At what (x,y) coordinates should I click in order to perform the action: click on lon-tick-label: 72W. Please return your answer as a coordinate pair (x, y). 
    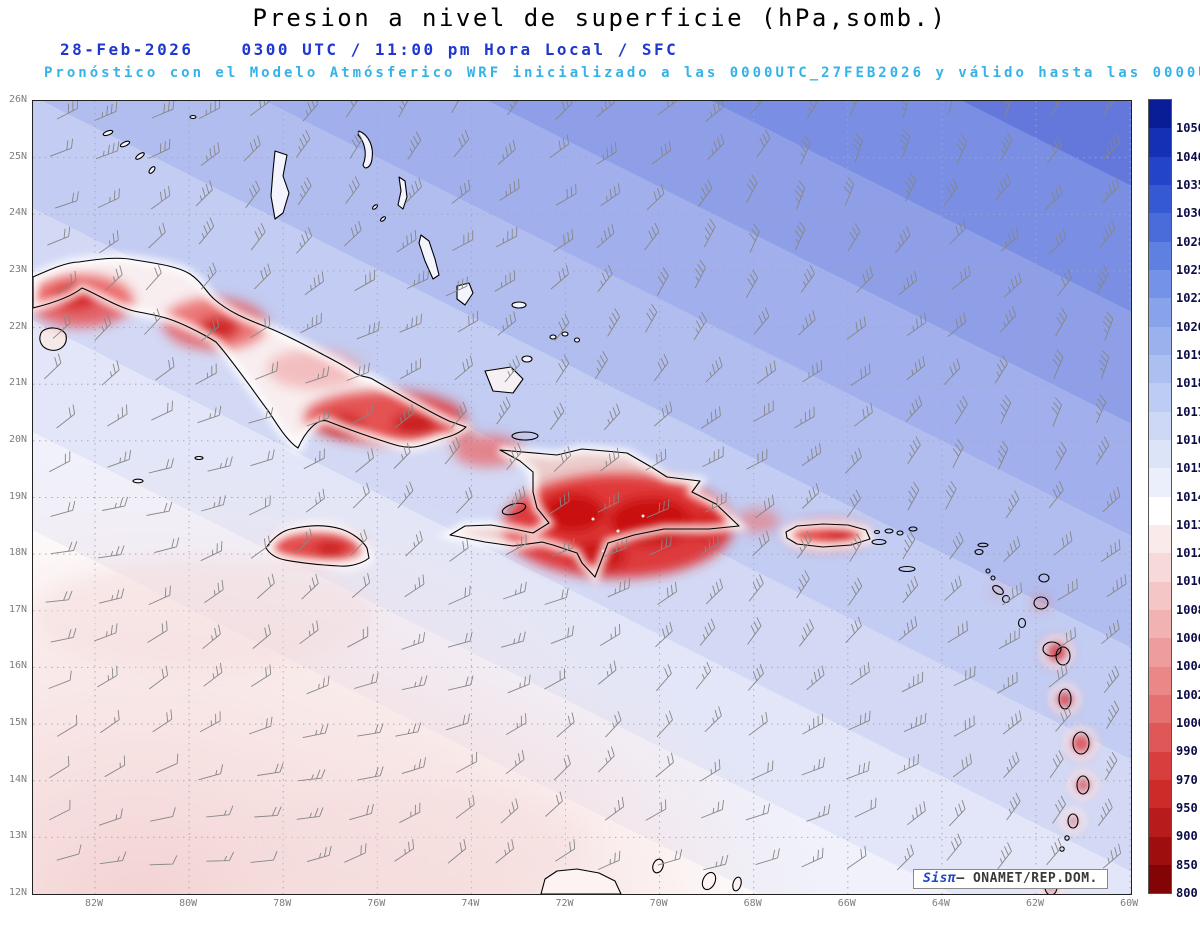
    Looking at the image, I should click on (564, 903).